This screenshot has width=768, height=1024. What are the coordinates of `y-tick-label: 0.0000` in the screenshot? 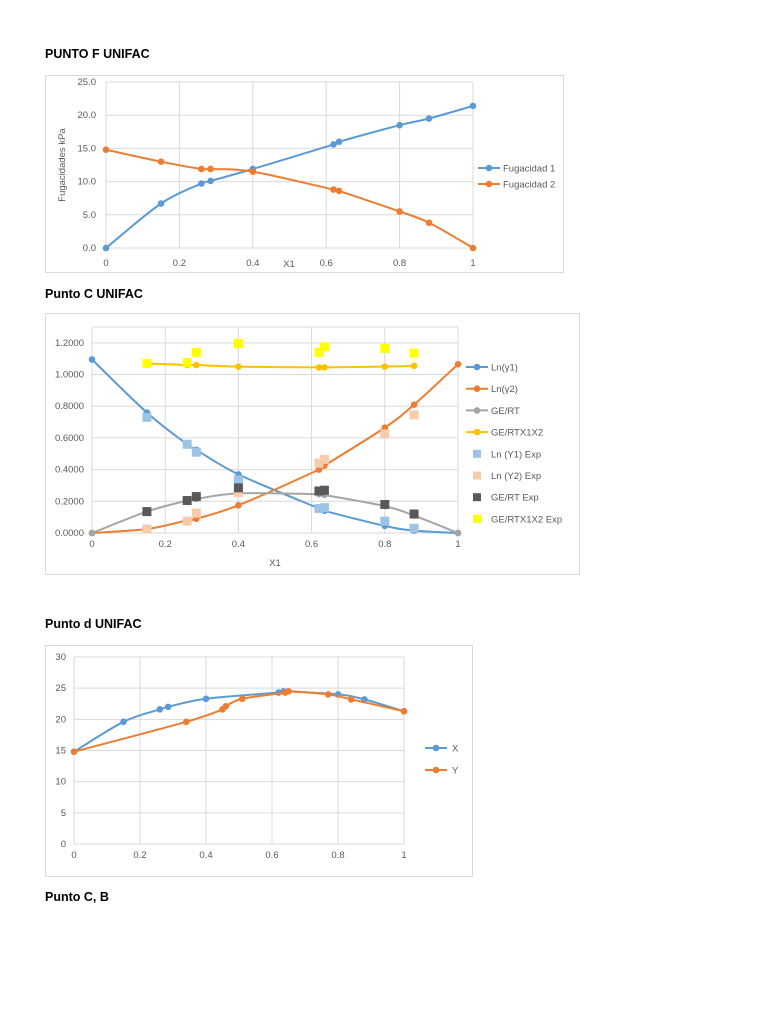 It's located at (69, 533).